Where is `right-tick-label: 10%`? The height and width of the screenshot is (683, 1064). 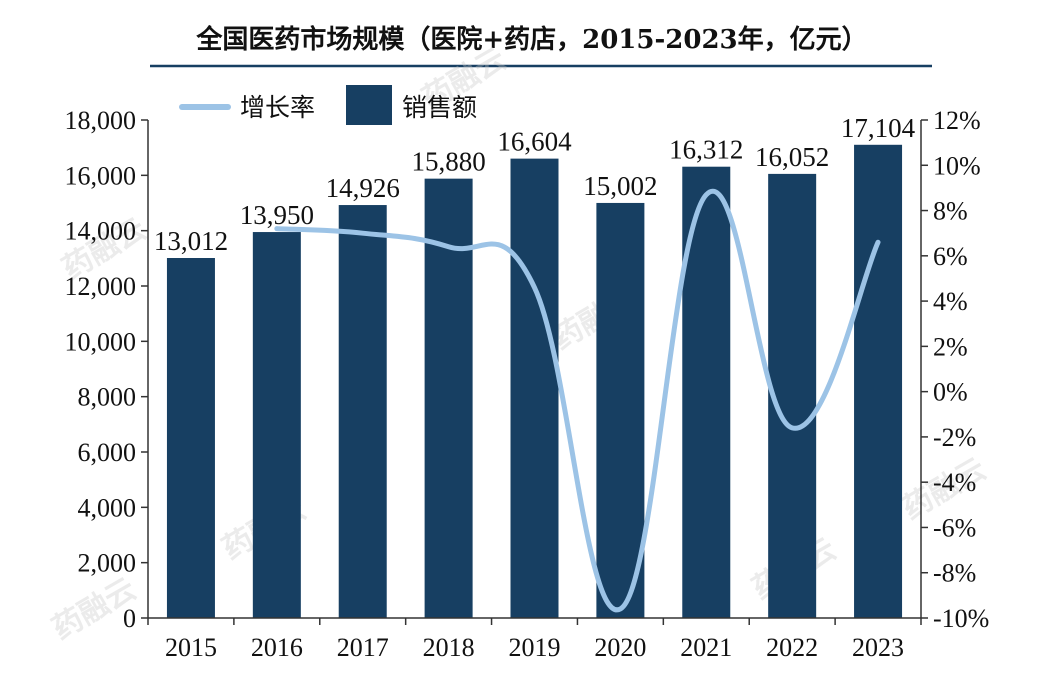 right-tick-label: 10% is located at coordinates (957, 165).